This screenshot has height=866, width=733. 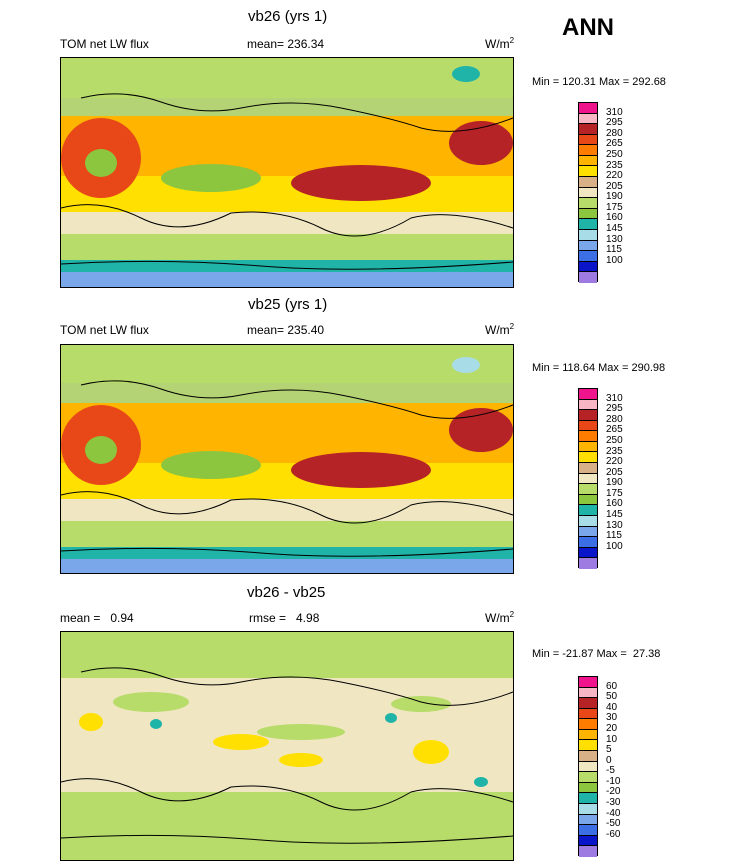 What do you see at coordinates (287, 507) in the screenshot?
I see `panel2-coastline-south` at bounding box center [287, 507].